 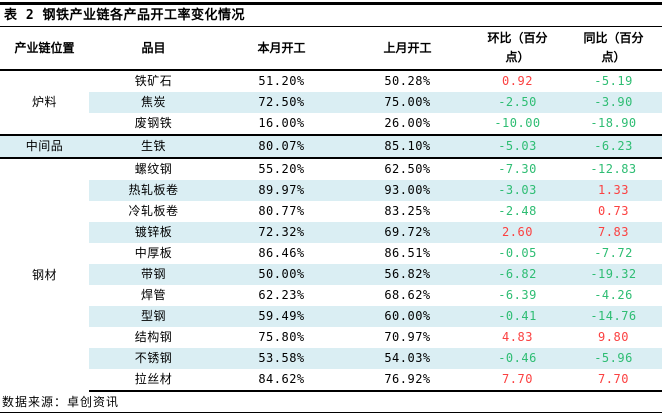 What do you see at coordinates (331, 16) in the screenshot?
I see `table-title: 表 2 钢铁产业链各产品开工率变化情况` at bounding box center [331, 16].